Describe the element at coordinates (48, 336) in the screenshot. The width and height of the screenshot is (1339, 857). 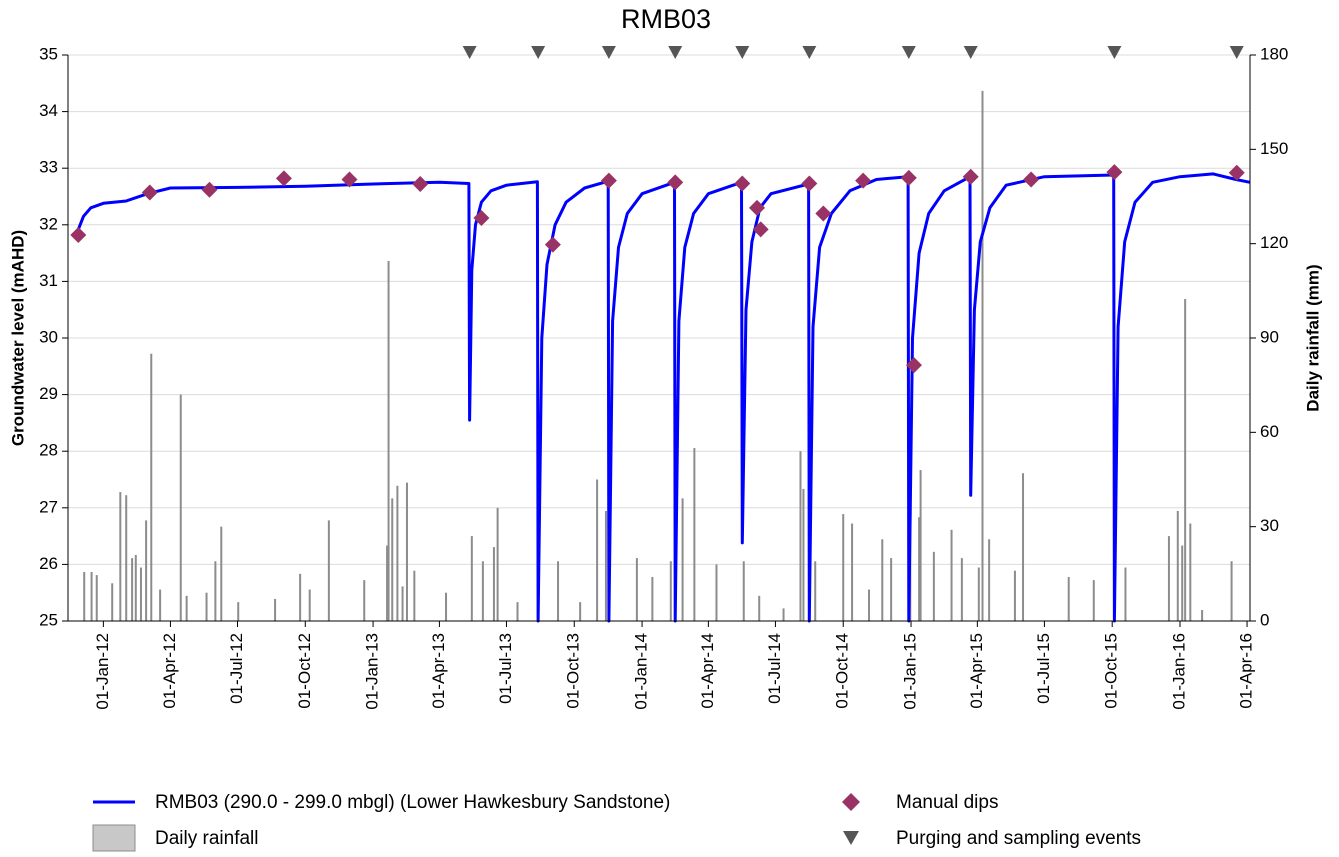
I see `y-tick-label: 30` at that location.